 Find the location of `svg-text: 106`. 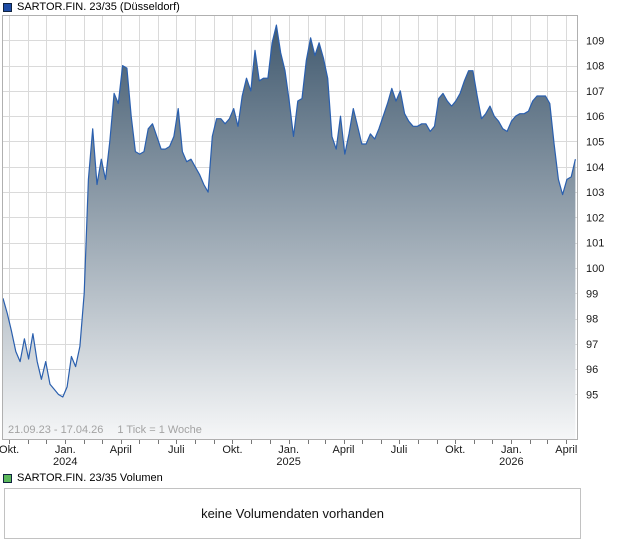

svg-text: 106 is located at coordinates (595, 117).